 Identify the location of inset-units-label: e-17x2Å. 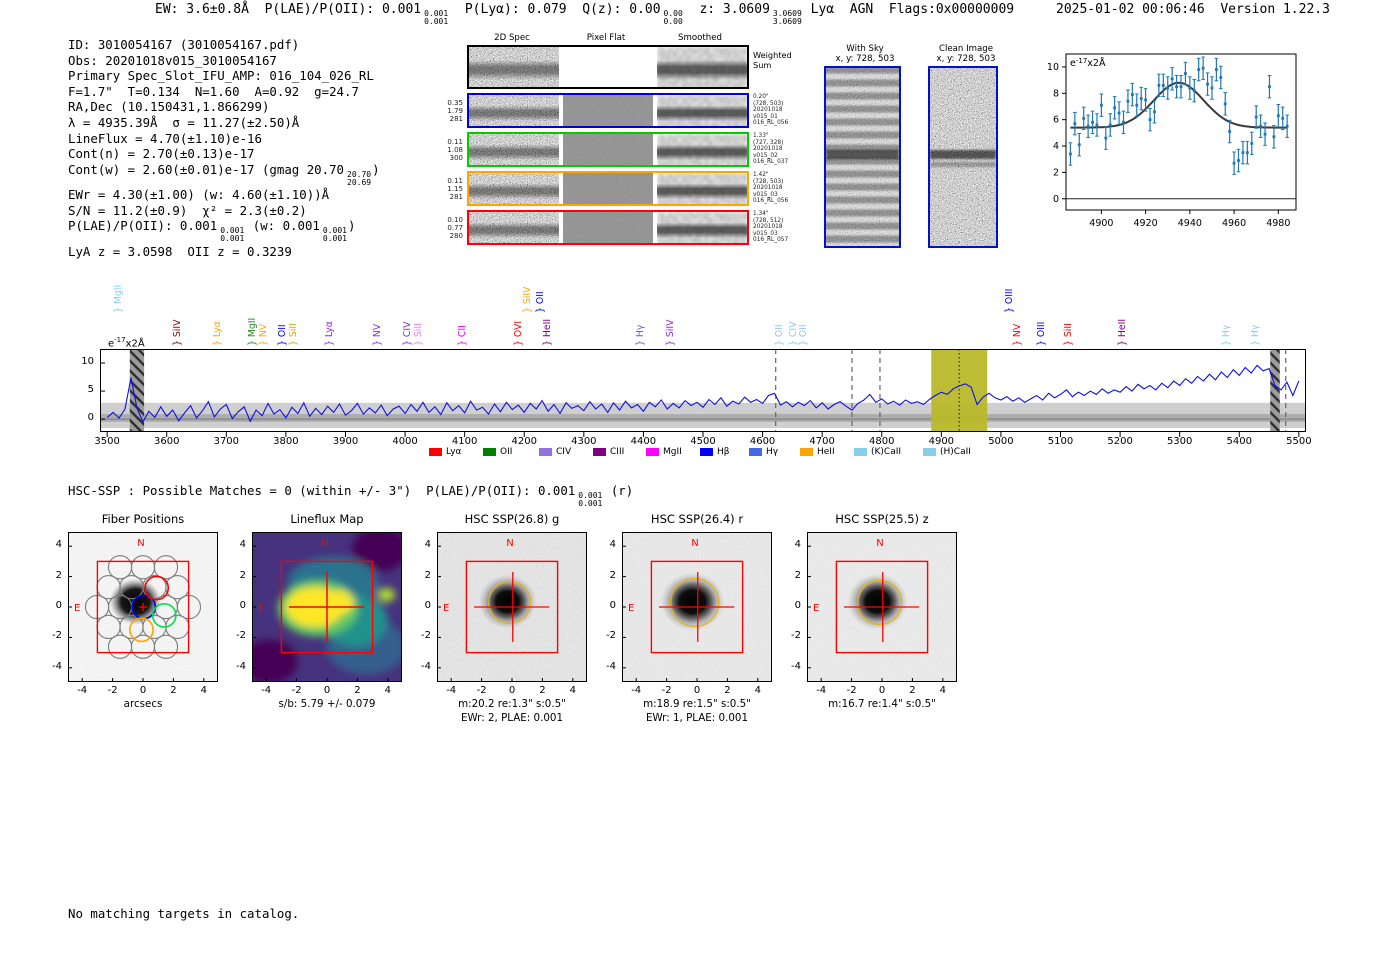
(1088, 63).